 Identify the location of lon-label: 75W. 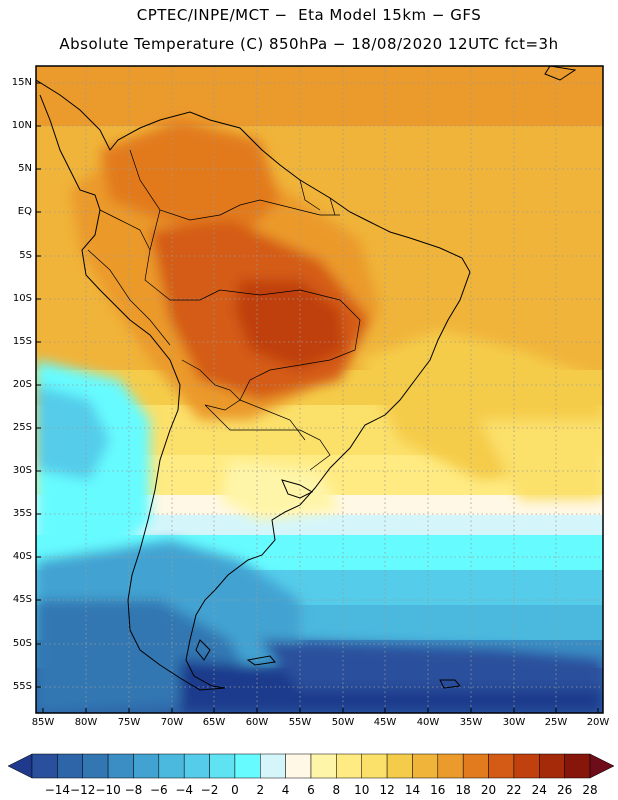
(129, 722).